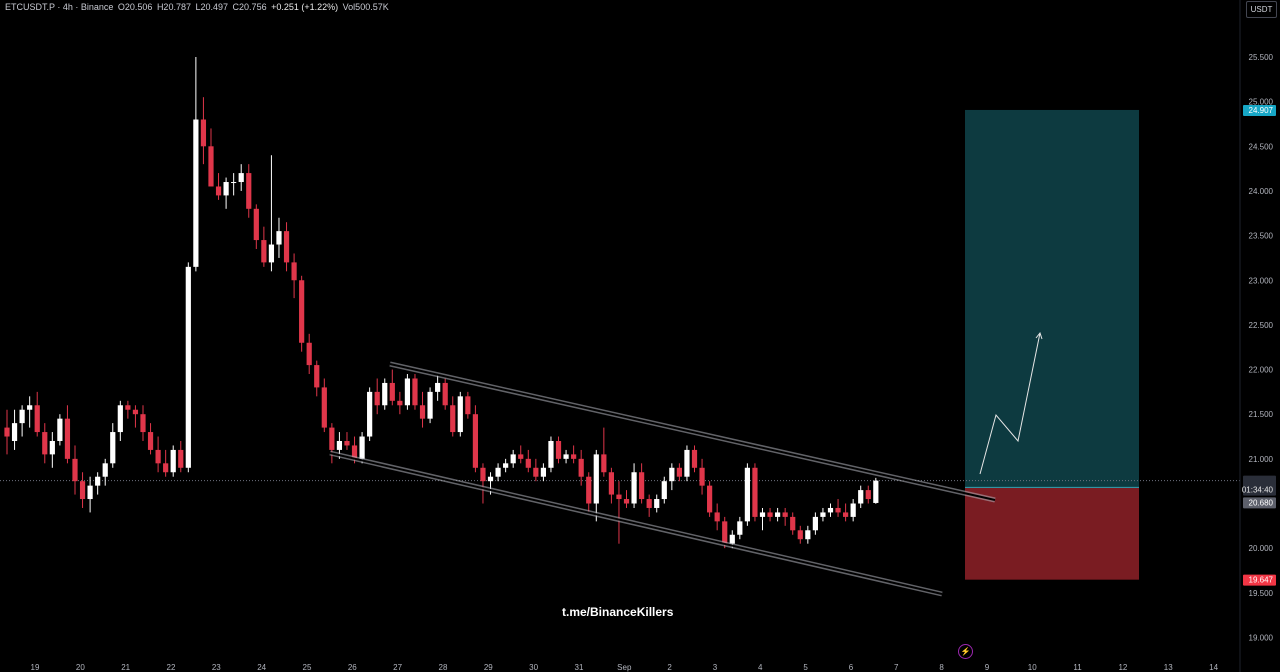 Image resolution: width=1280 pixels, height=672 pixels. I want to click on projection-path, so click(1010, 403).